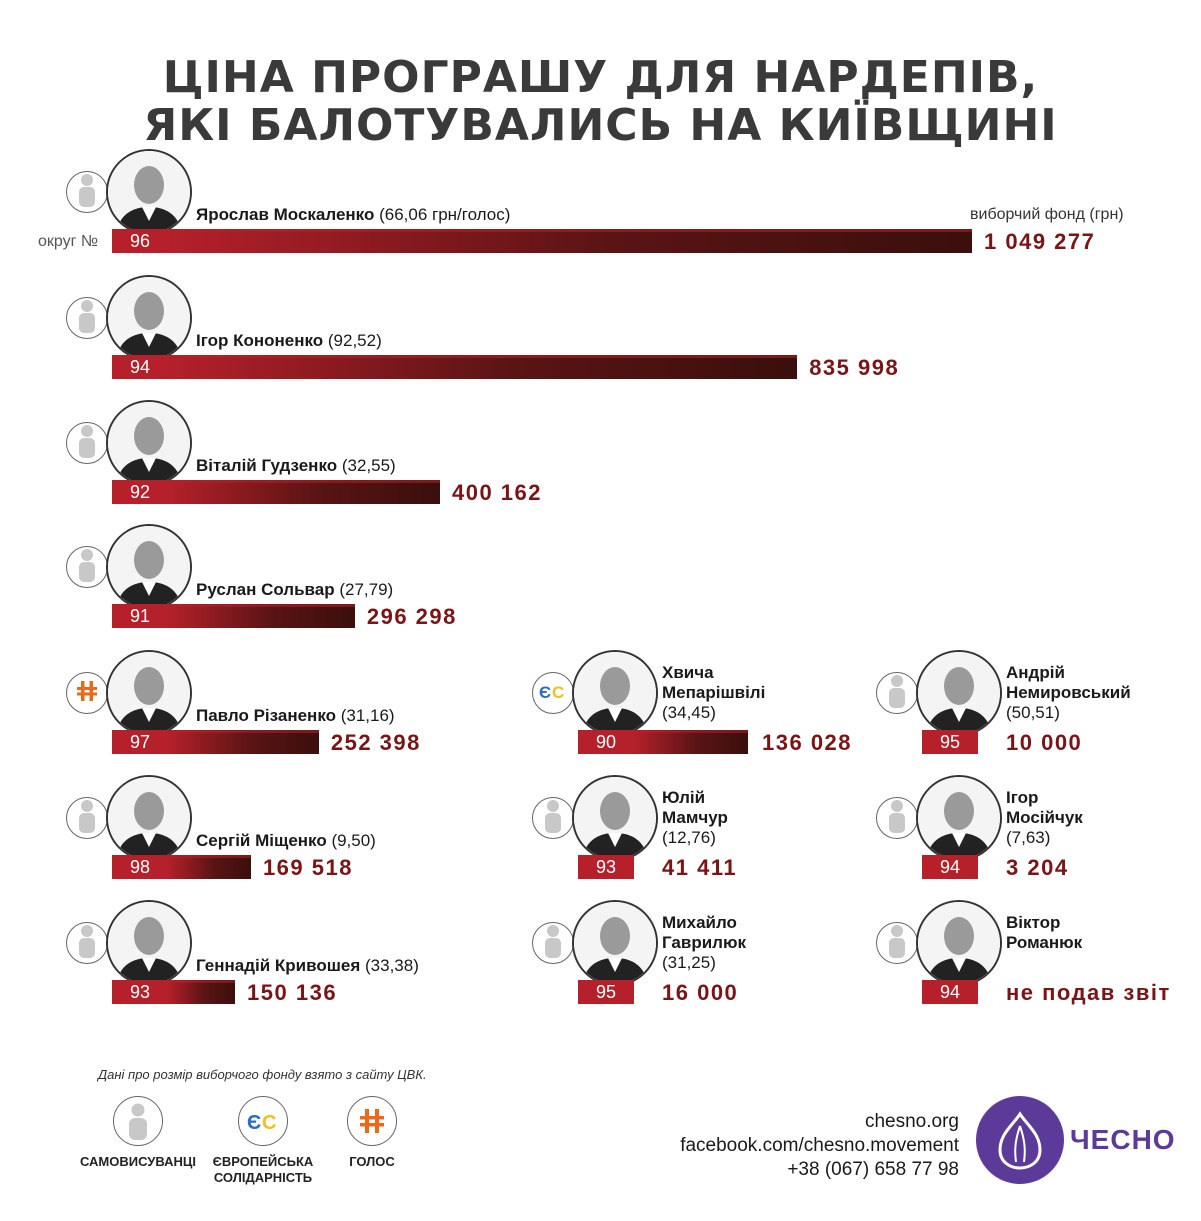  Describe the element at coordinates (1068, 692) in the screenshot. I see `candidate-last-name: Немировський` at that location.